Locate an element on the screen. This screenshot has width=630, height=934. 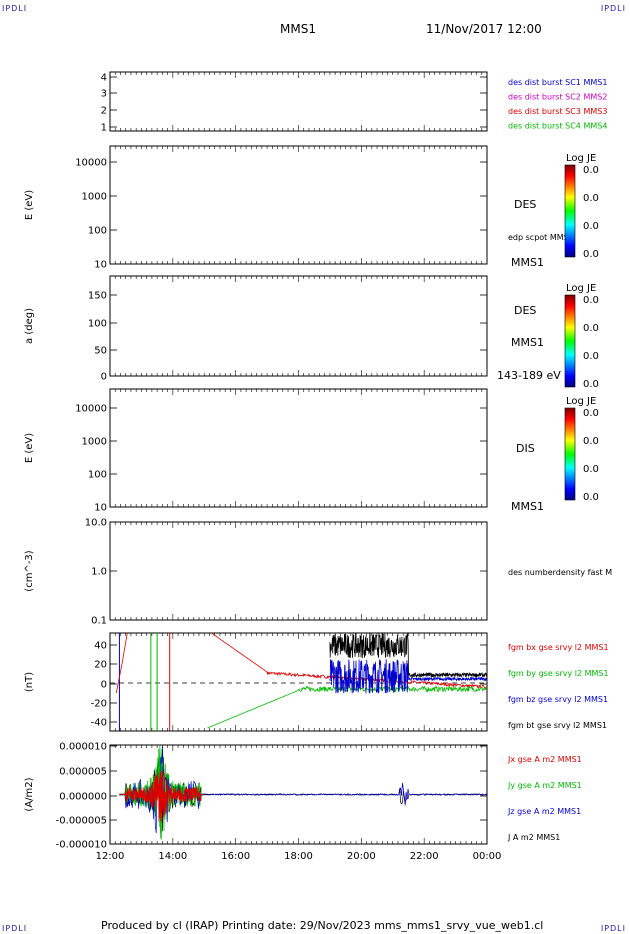
by-trace is located at coordinates (347, 707).